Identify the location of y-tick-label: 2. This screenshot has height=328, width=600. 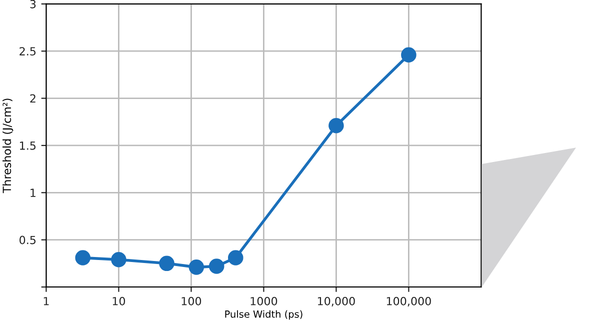
(33, 98).